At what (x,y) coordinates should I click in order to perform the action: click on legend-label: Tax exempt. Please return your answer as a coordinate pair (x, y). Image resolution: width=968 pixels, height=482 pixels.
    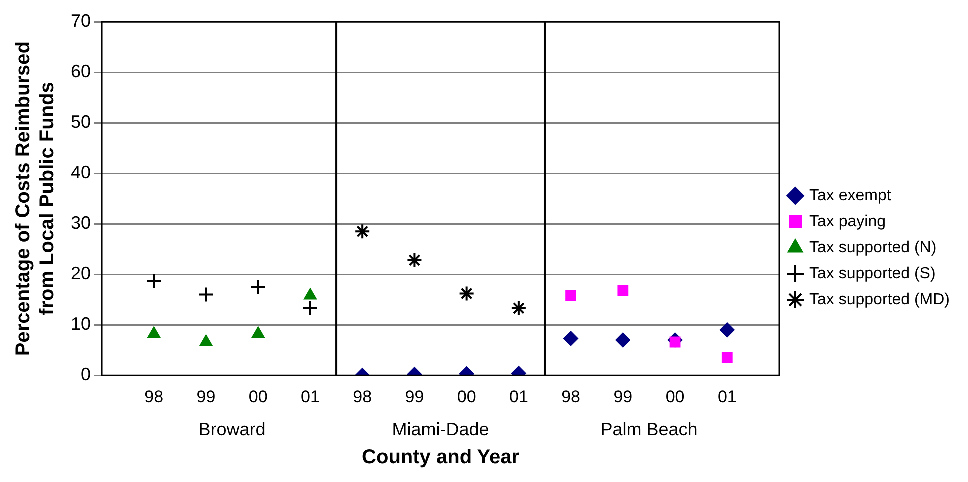
    Looking at the image, I should click on (851, 195).